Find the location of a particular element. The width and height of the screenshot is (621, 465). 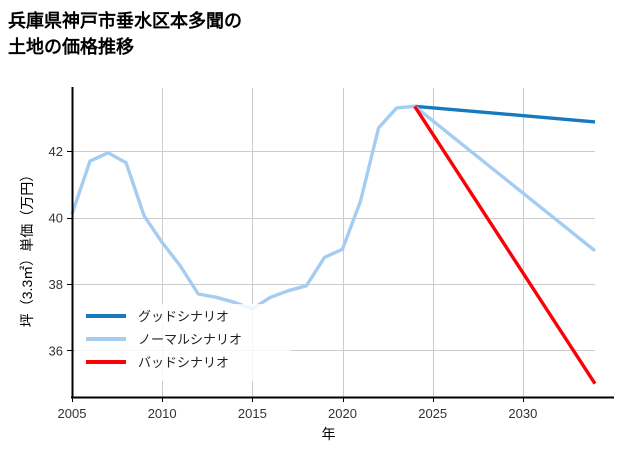

x-tick-label-2030: 2030 is located at coordinates (522, 413).